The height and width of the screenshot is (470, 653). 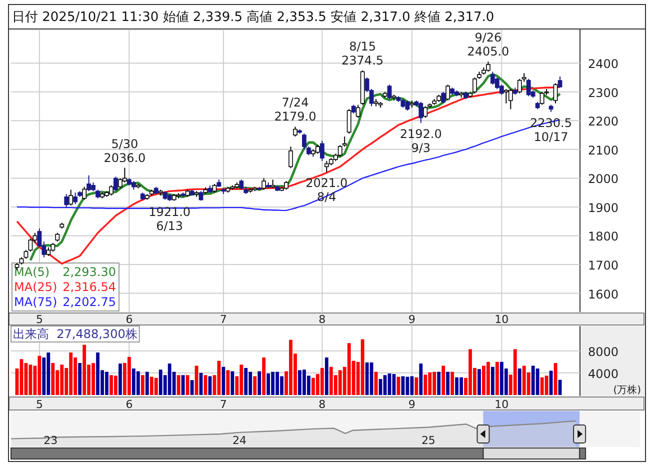 I want to click on y-tick-label: 2200, so click(x=603, y=121).